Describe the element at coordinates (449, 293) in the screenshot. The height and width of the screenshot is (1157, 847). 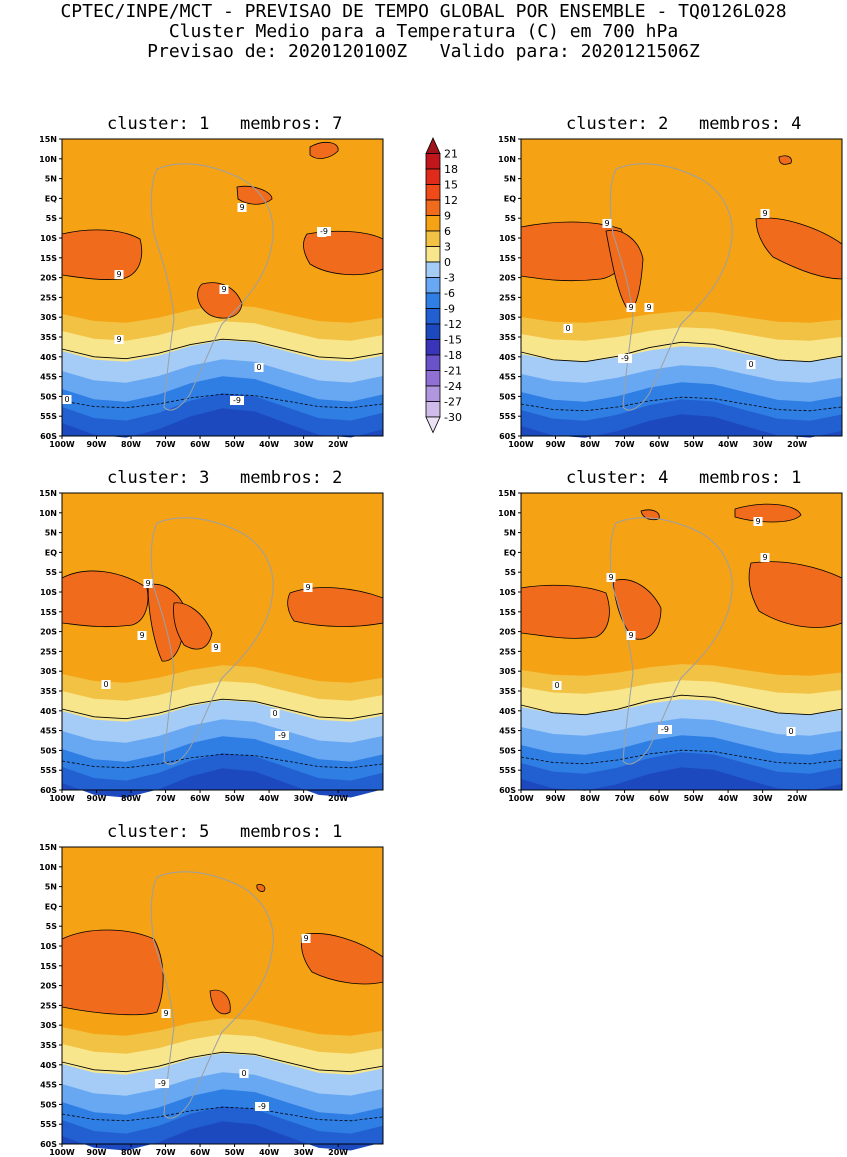
I see `colorbar-label: -6` at that location.